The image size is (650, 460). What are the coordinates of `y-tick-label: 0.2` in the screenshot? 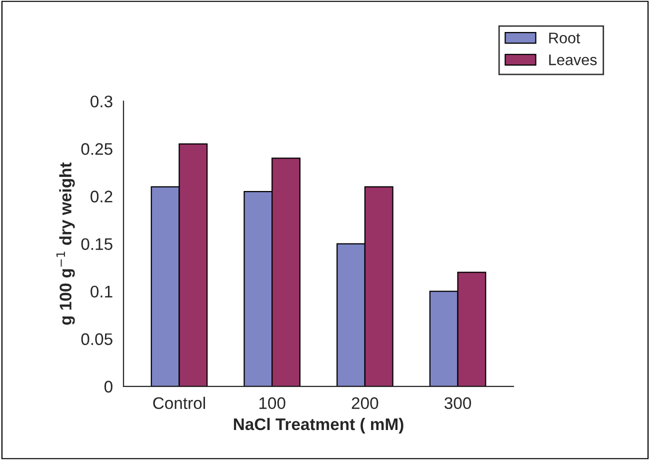 It's located at (101, 196).